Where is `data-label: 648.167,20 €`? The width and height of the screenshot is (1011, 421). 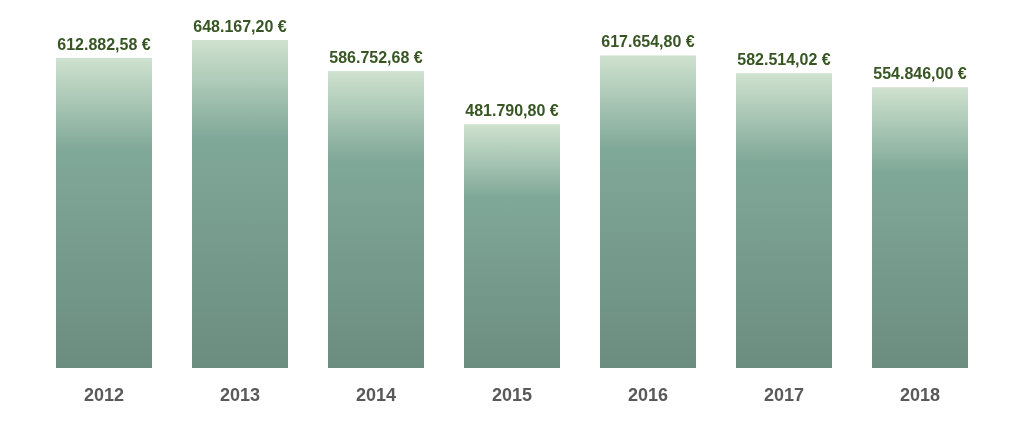
data-label: 648.167,20 € is located at coordinates (240, 26).